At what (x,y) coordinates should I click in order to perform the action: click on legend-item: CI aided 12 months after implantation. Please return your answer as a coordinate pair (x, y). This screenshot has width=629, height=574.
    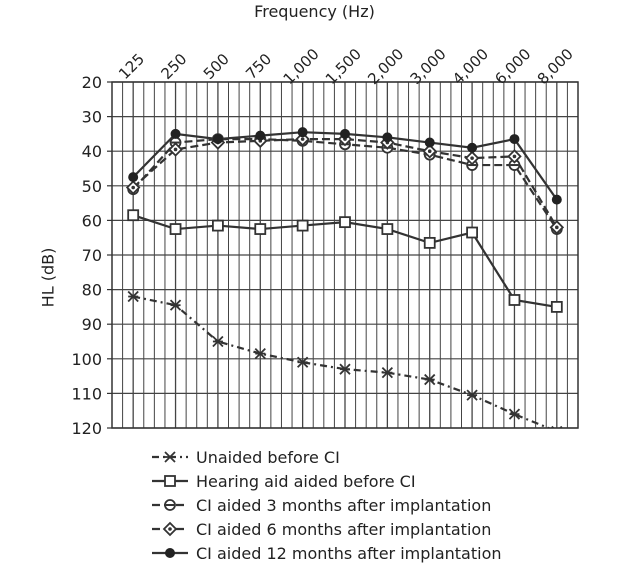
    Looking at the image, I should click on (326, 553).